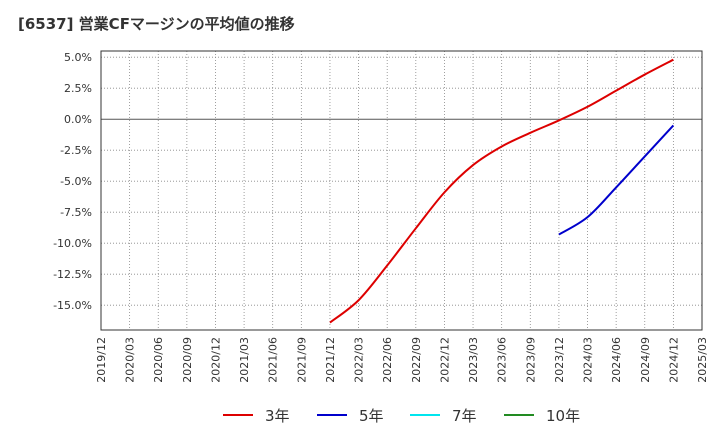 The height and width of the screenshot is (440, 720). What do you see at coordinates (72, 274) in the screenshot?
I see `y-tick-label: -12.5%` at bounding box center [72, 274].